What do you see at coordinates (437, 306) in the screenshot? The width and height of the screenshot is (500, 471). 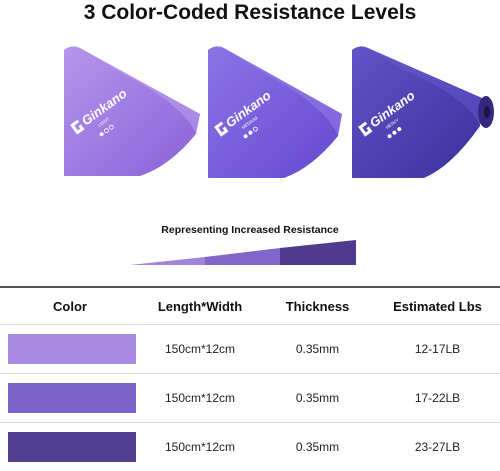 I see `header-estimated-lbs: Estimated Lbs` at bounding box center [437, 306].